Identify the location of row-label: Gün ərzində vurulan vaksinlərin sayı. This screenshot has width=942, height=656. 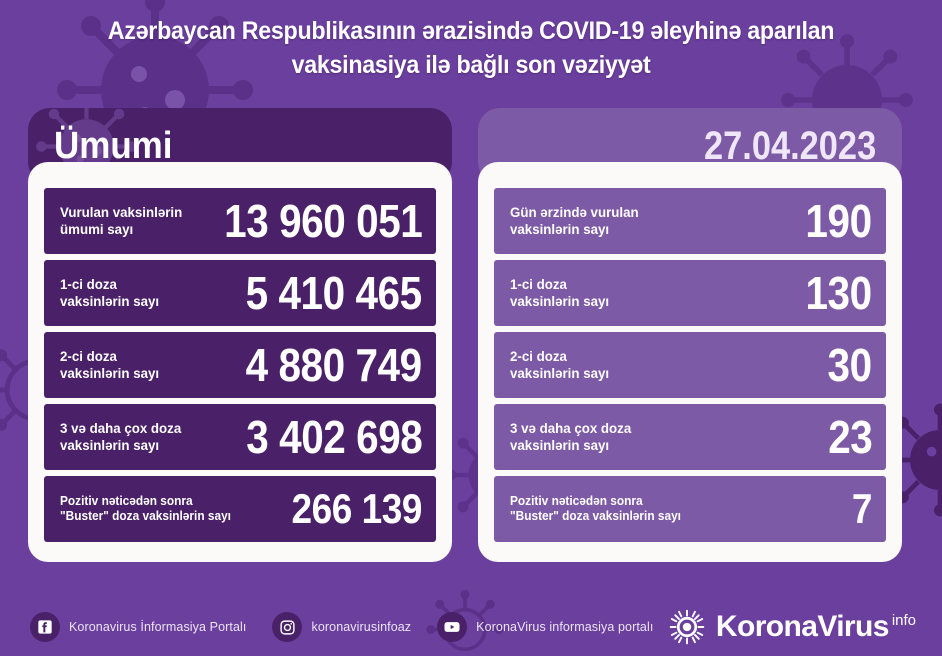
(574, 220).